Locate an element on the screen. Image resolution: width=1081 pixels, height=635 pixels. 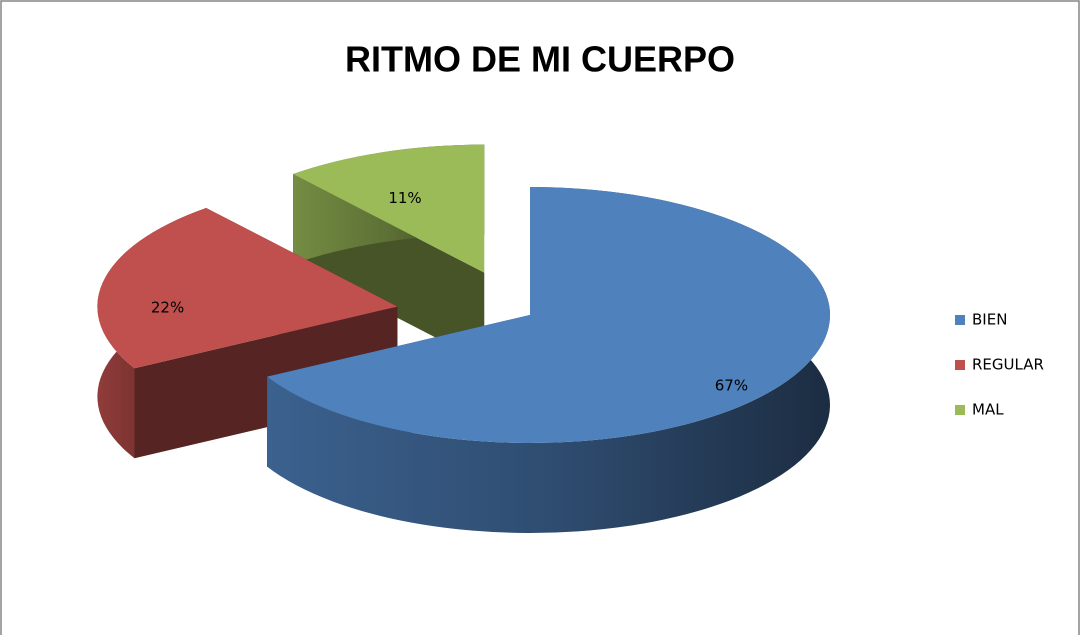
legend-label: BIEN is located at coordinates (989, 320).